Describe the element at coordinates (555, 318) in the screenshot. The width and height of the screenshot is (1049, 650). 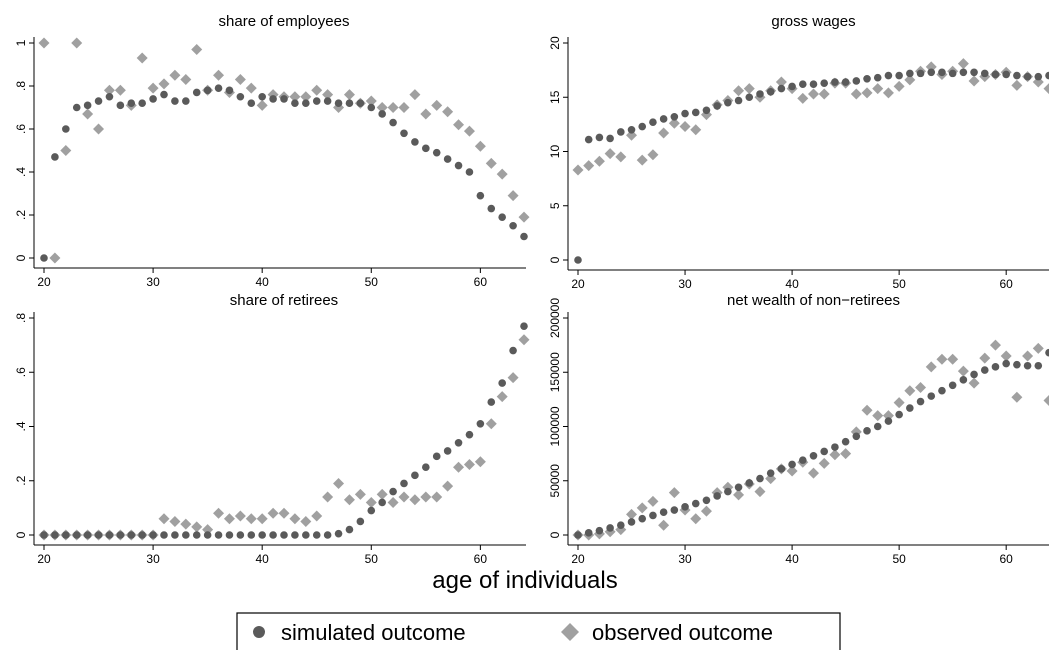
I see `y-tick-label: 200000` at that location.